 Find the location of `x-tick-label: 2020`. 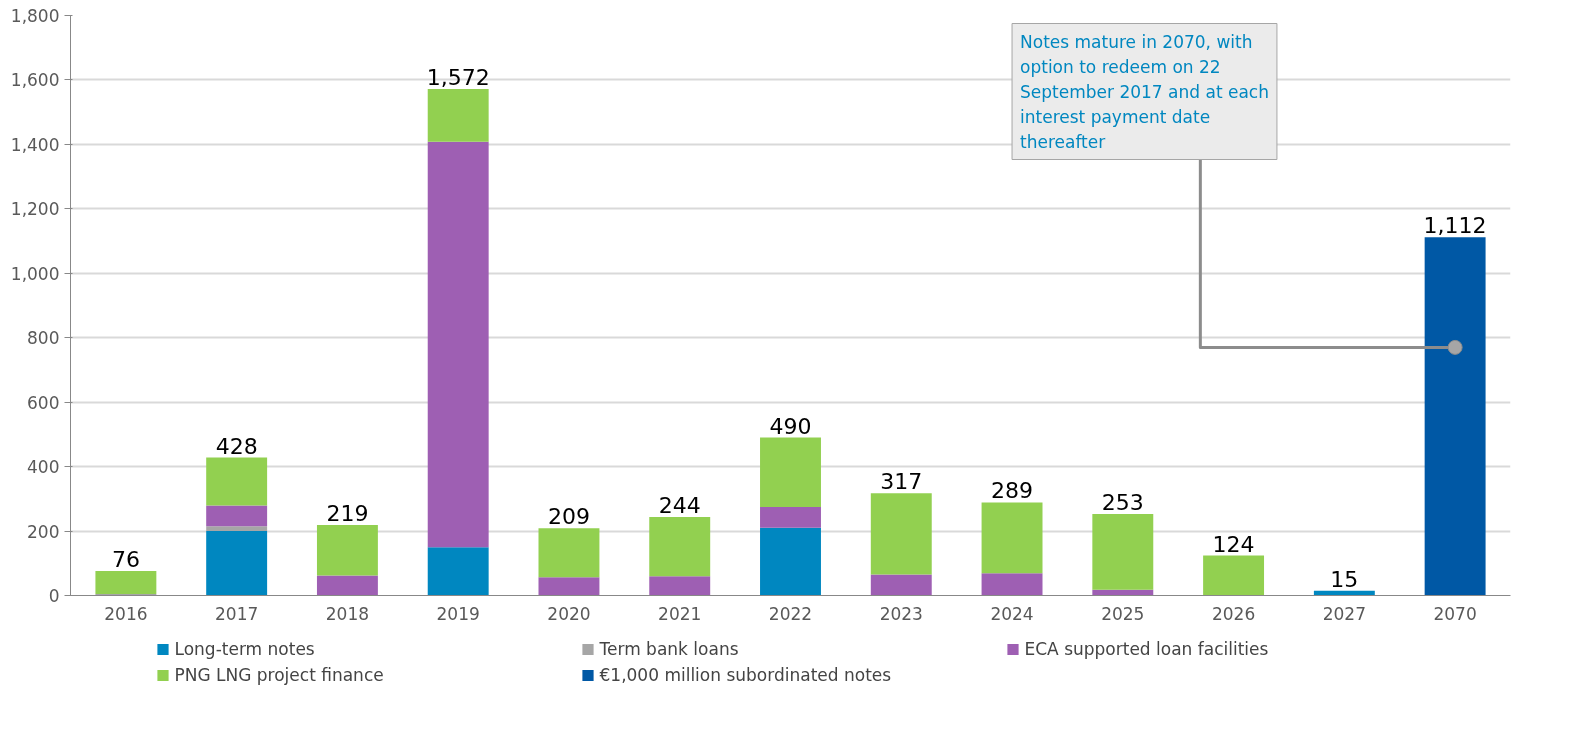

x-tick-label: 2020 is located at coordinates (569, 613).